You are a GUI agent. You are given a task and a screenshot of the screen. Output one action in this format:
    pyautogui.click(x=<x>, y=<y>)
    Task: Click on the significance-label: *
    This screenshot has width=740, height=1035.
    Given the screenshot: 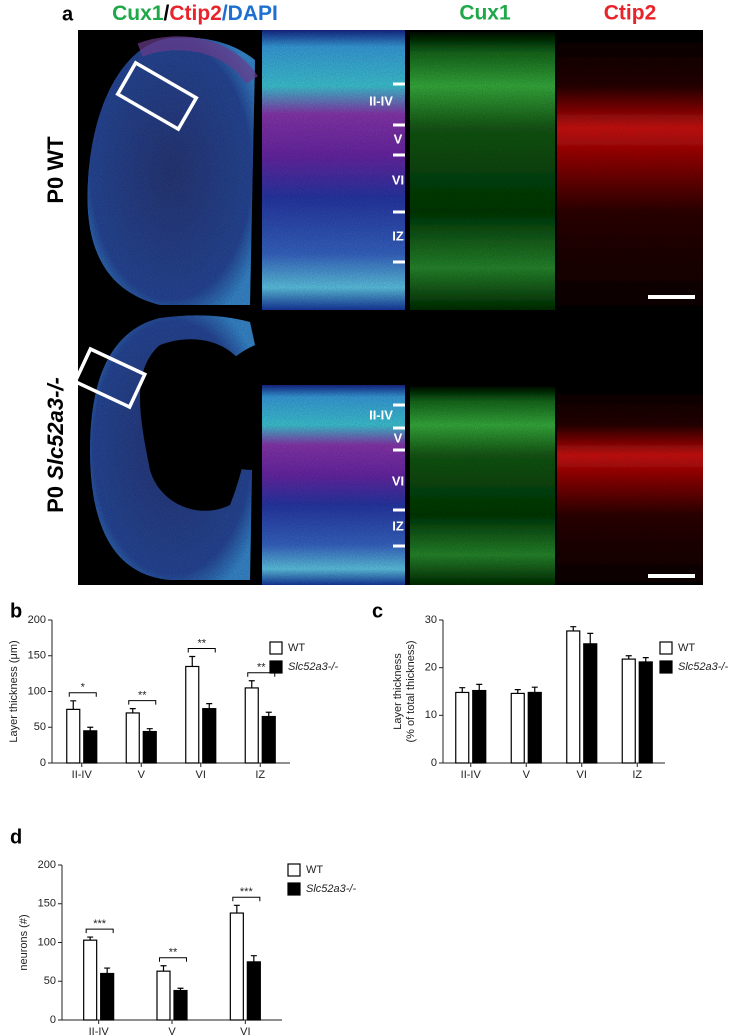 What is the action you would take?
    pyautogui.click(x=83, y=688)
    